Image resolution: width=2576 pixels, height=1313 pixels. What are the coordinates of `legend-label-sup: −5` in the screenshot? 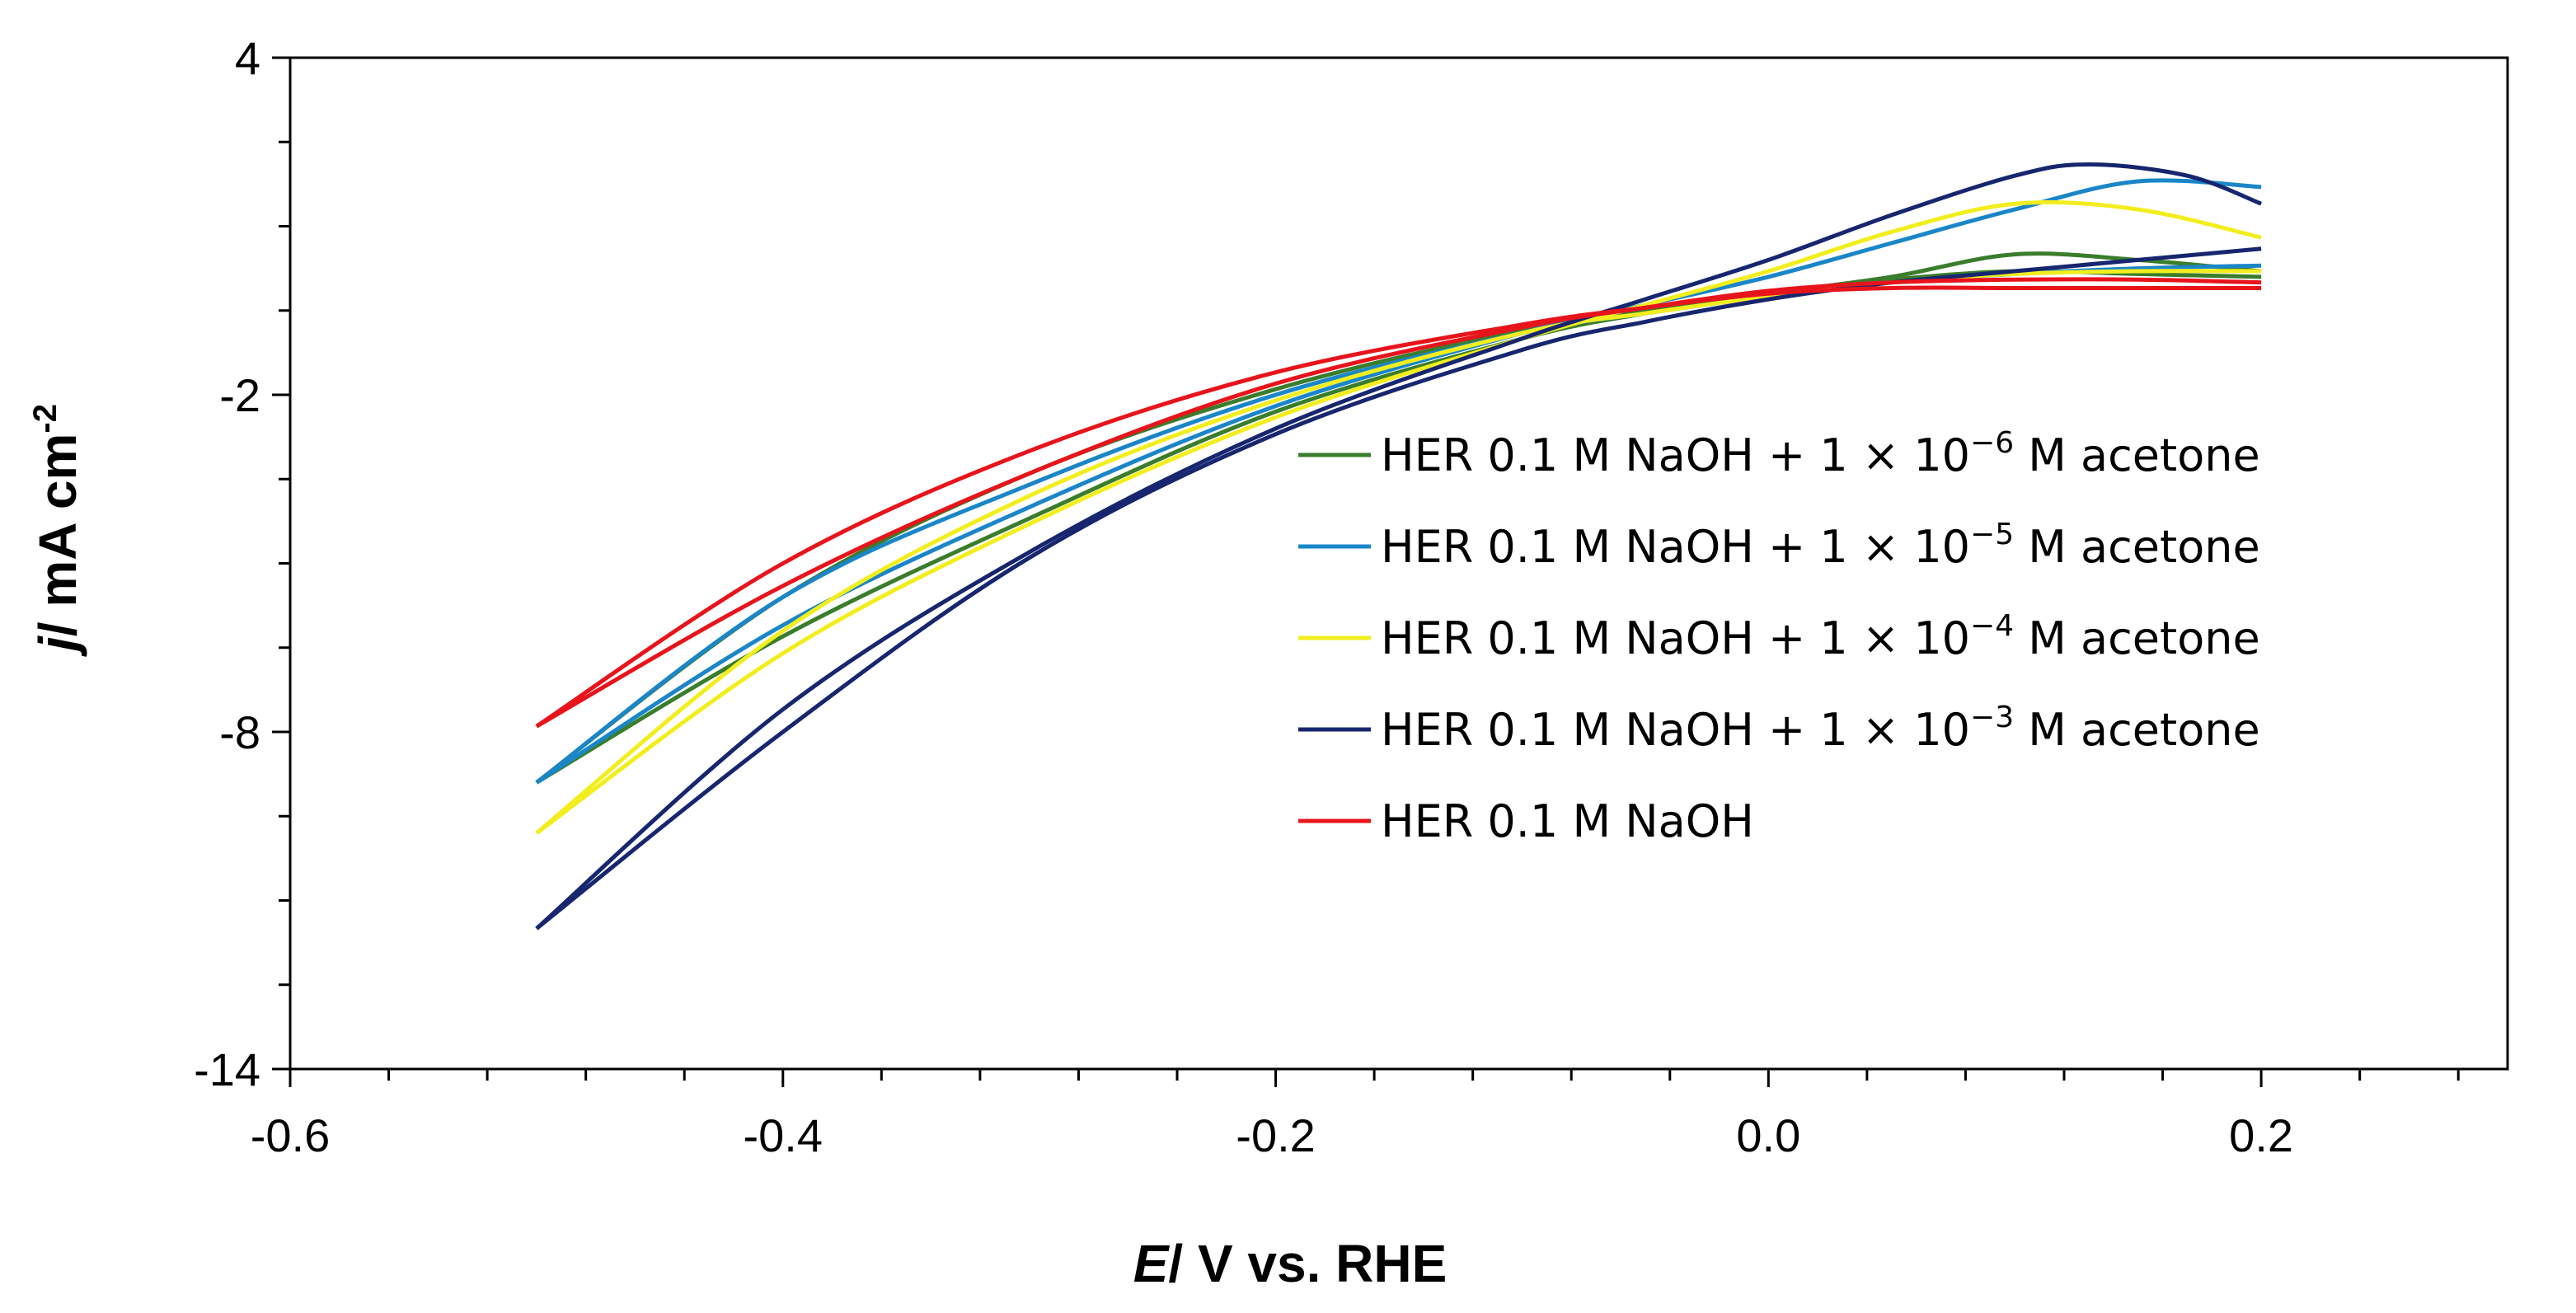 It's located at (1992, 534).